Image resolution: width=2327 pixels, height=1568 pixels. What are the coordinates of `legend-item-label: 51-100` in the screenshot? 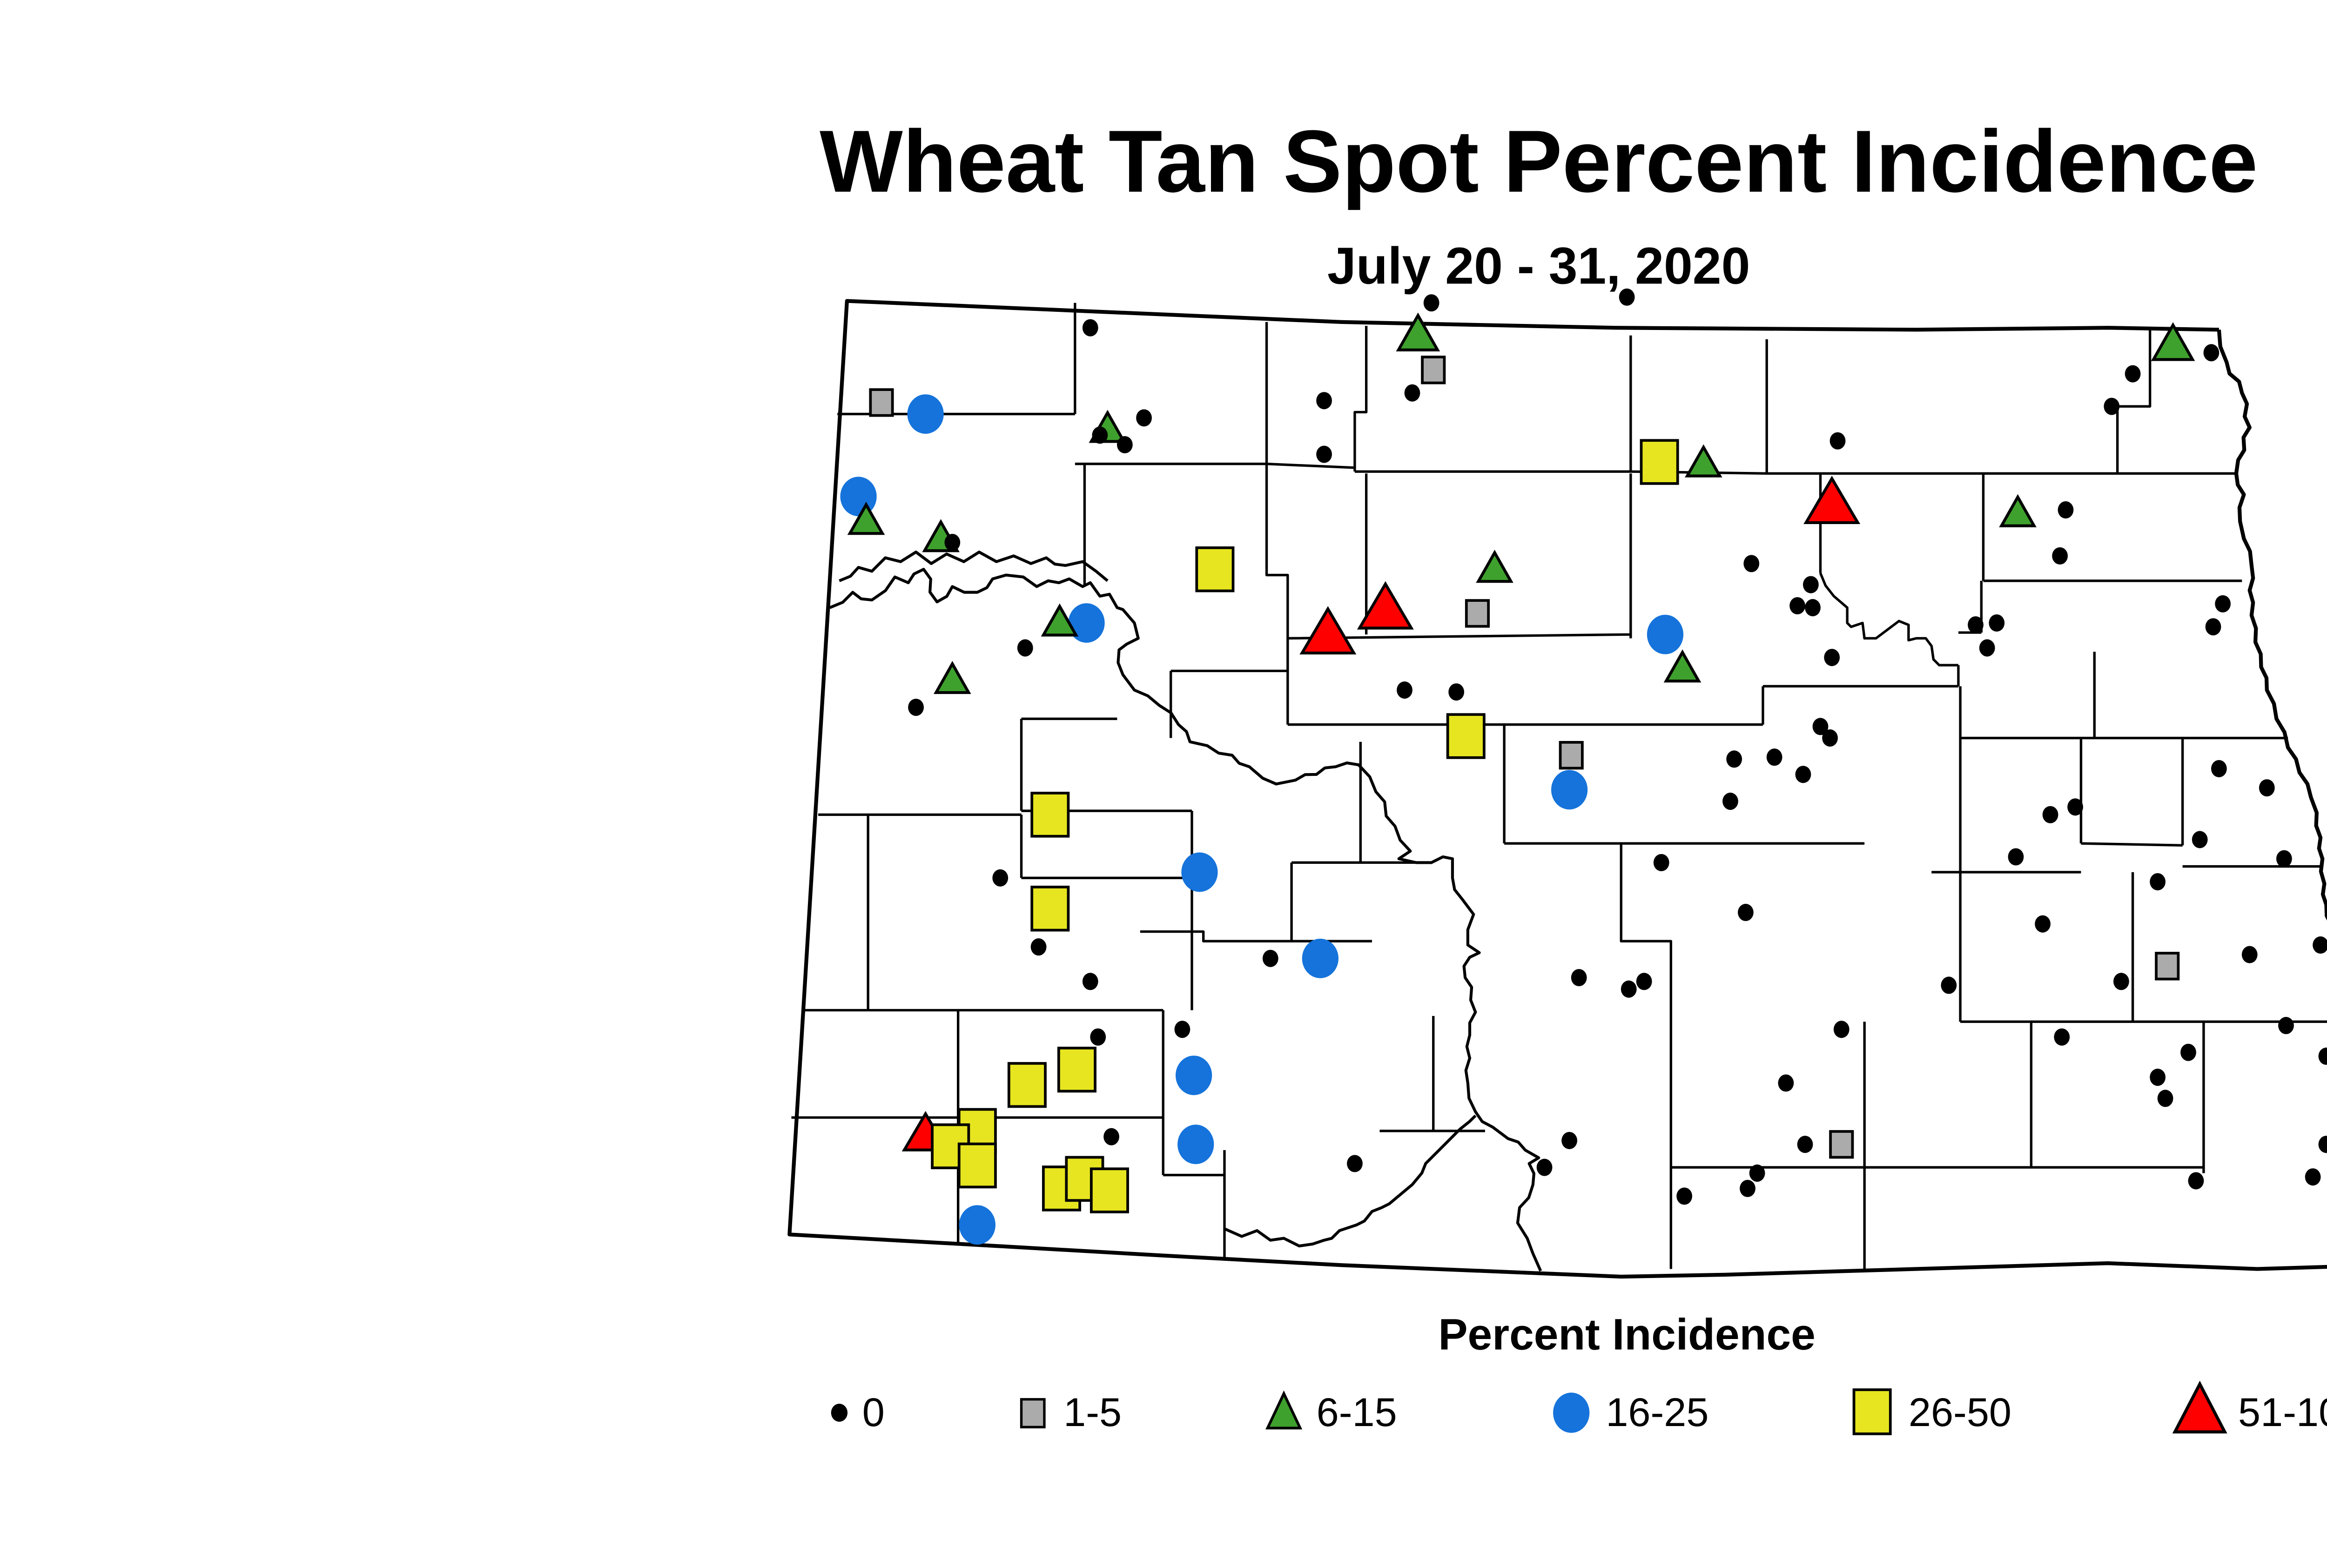 It's located at (2282, 1412).